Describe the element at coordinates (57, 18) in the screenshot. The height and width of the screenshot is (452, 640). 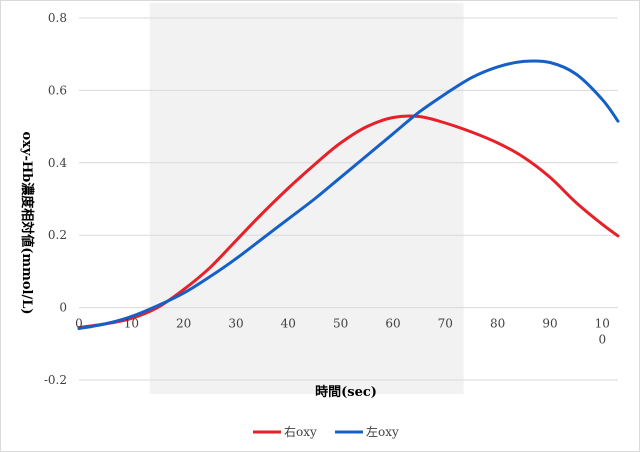
I see `y-tick-label: 0.8` at that location.